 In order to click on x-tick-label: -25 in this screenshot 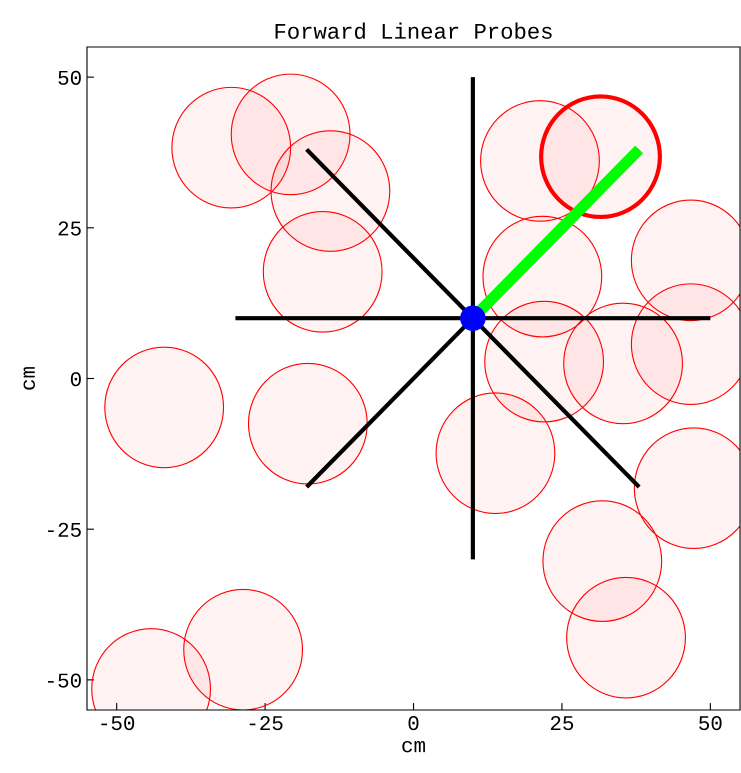, I will do `click(266, 723)`.